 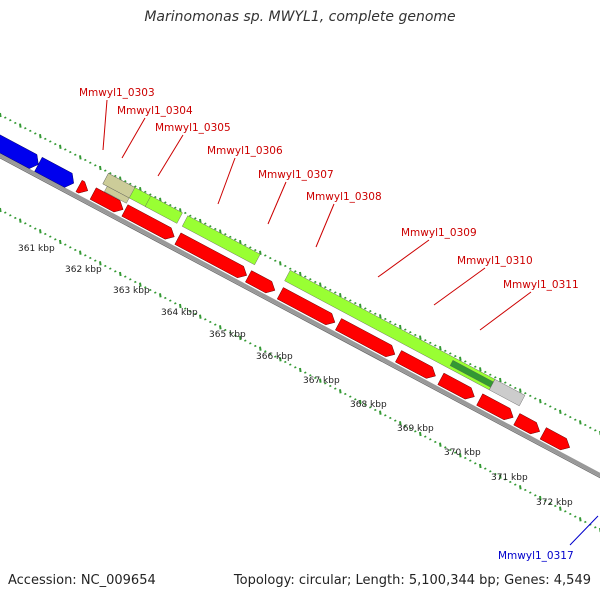 What do you see at coordinates (495, 261) in the screenshot?
I see `gene-label: Mmwyl1_0310` at bounding box center [495, 261].